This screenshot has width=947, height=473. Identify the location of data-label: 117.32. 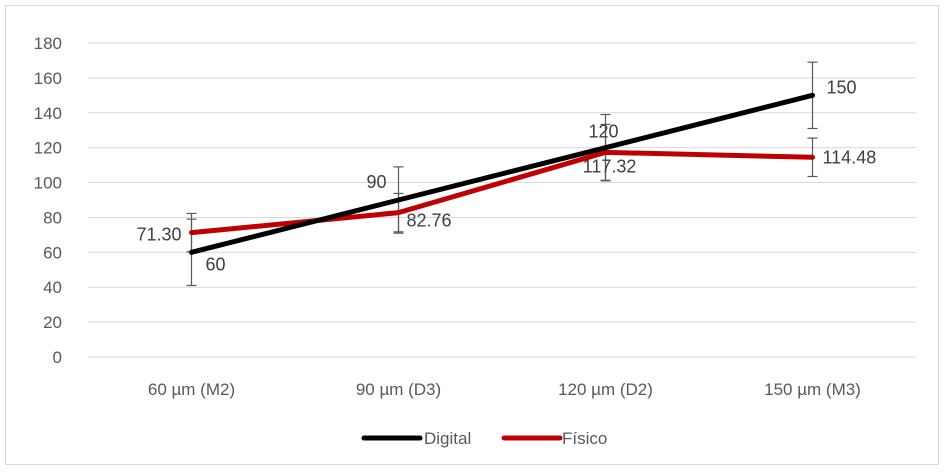
(610, 166).